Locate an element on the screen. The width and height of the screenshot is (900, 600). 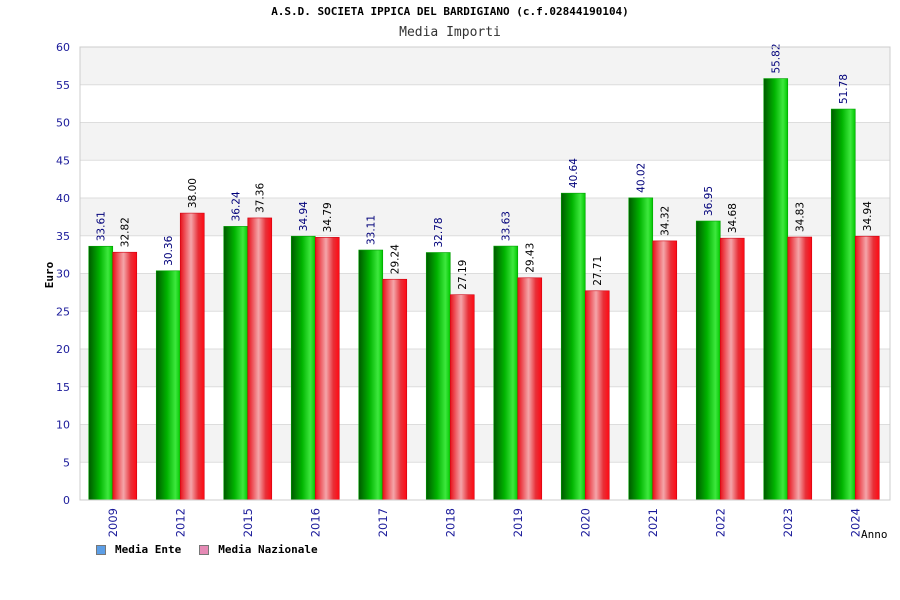
data-label-media-ente-2023: 55.82 is located at coordinates (777, 58).